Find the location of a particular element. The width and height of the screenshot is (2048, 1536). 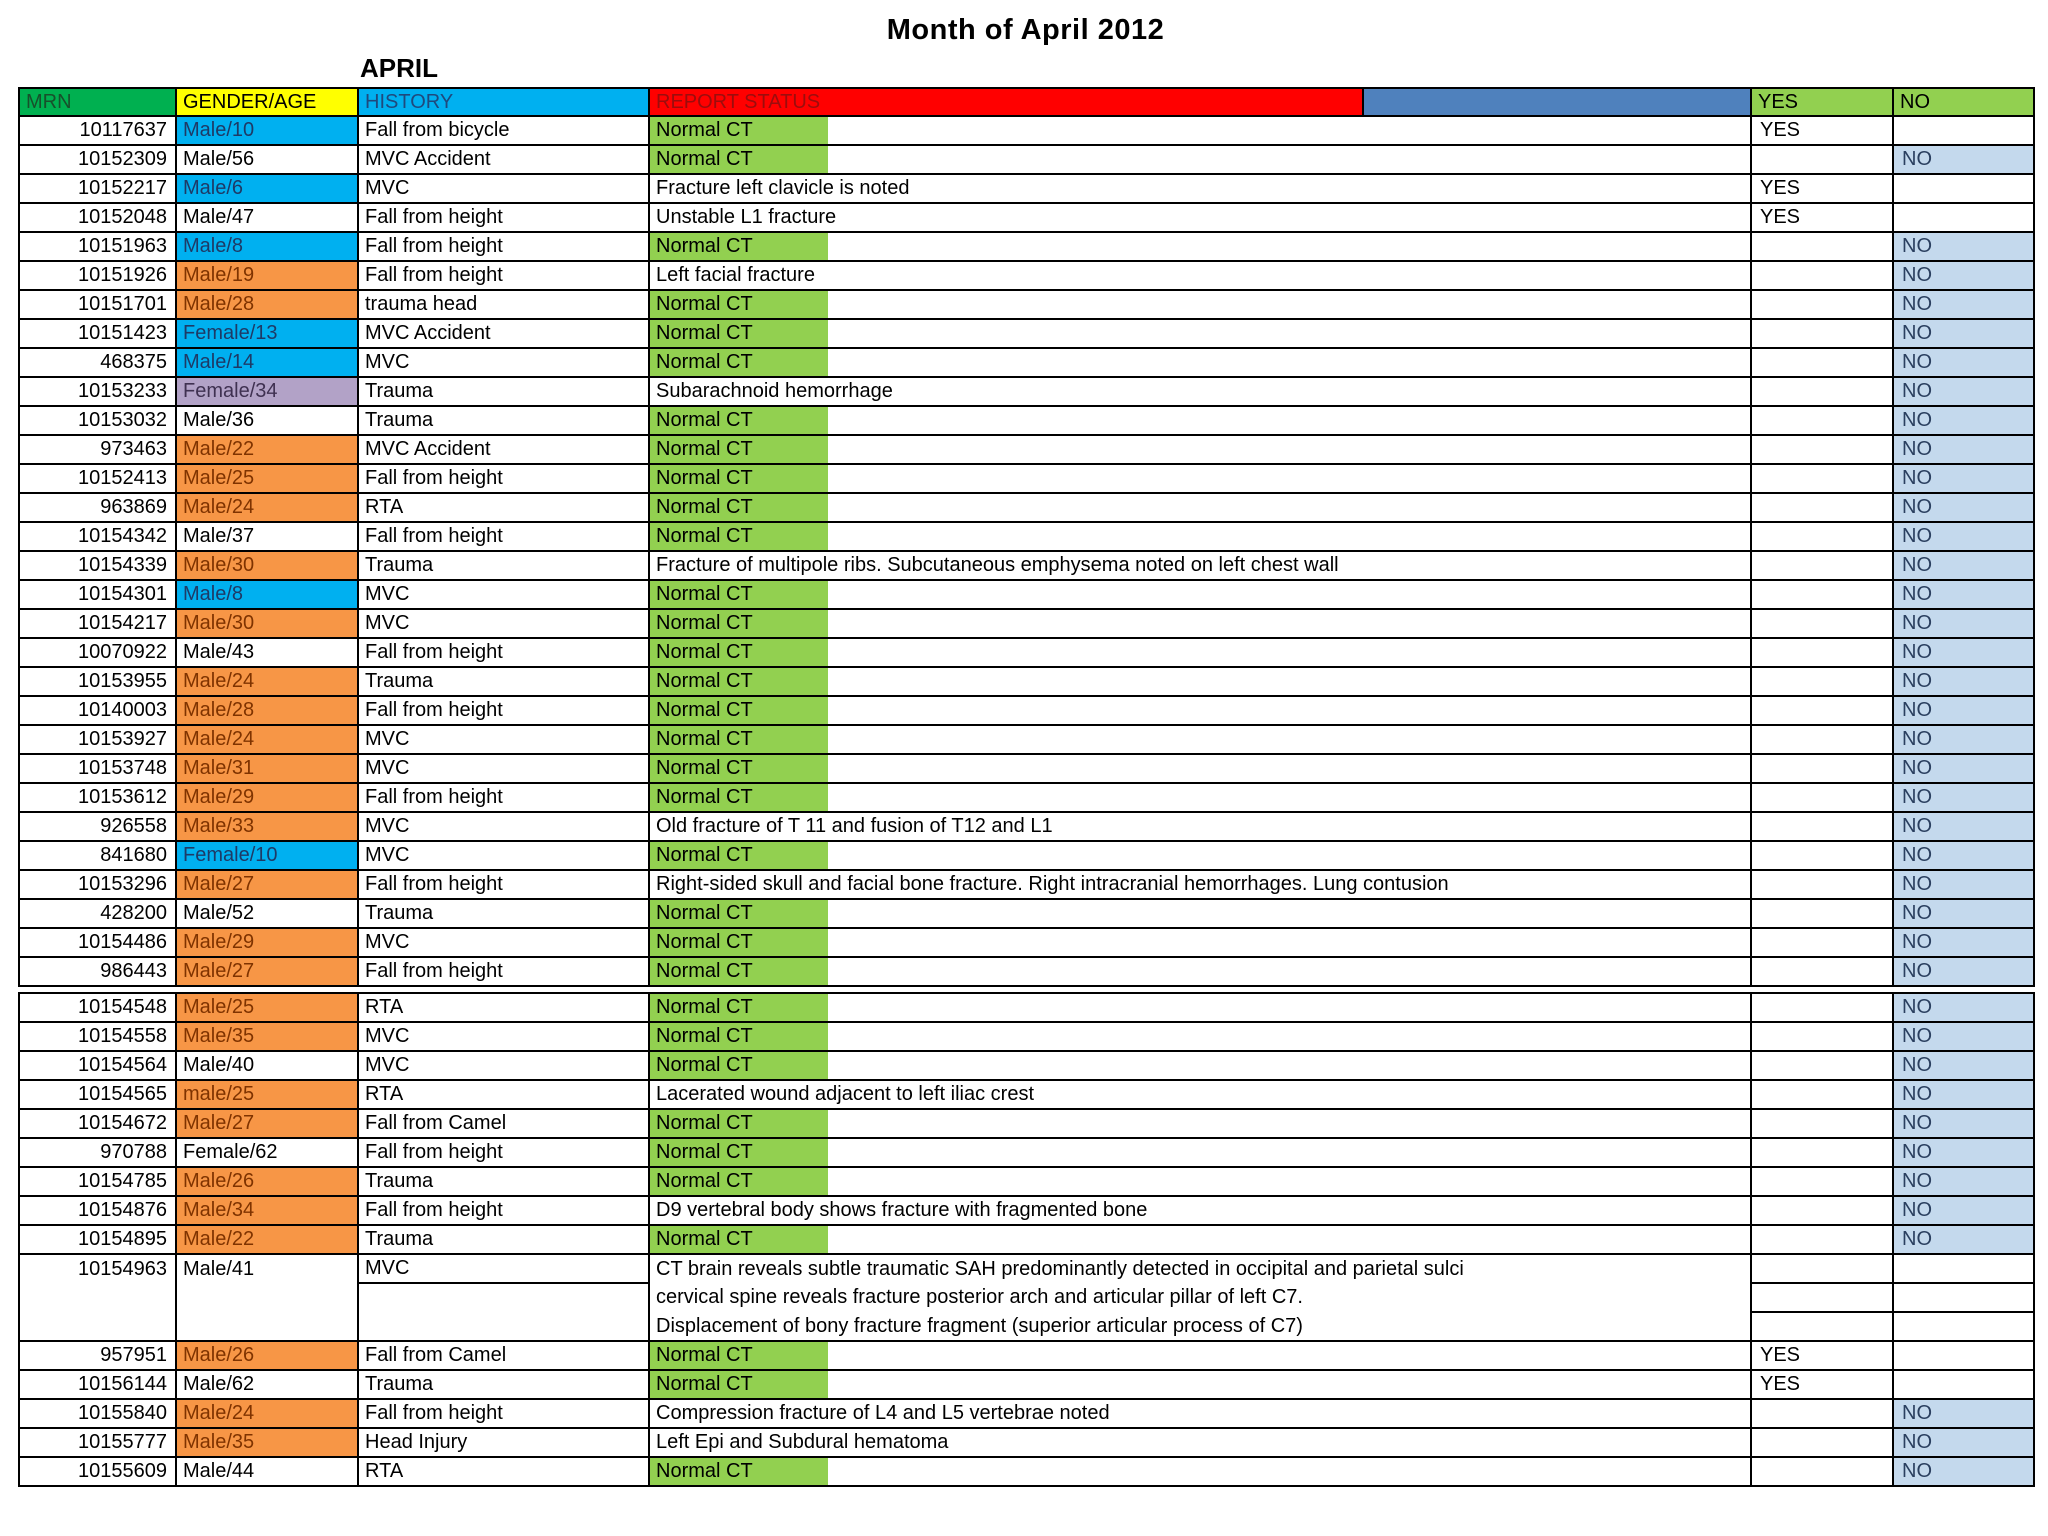

gender-age-cell: male/25 is located at coordinates (267, 1094).